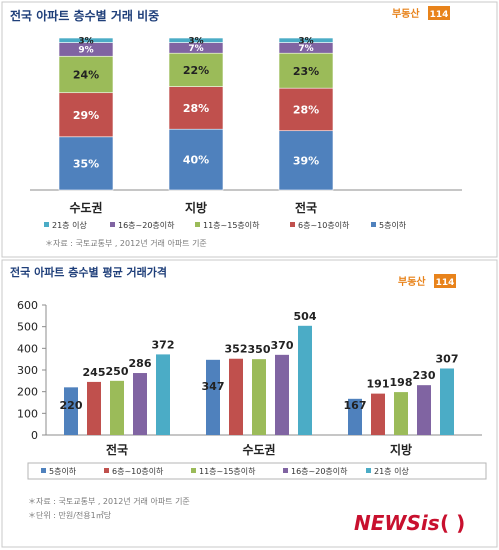  What do you see at coordinates (27, 305) in the screenshot?
I see `price-y-tick-label: 600` at bounding box center [27, 305].